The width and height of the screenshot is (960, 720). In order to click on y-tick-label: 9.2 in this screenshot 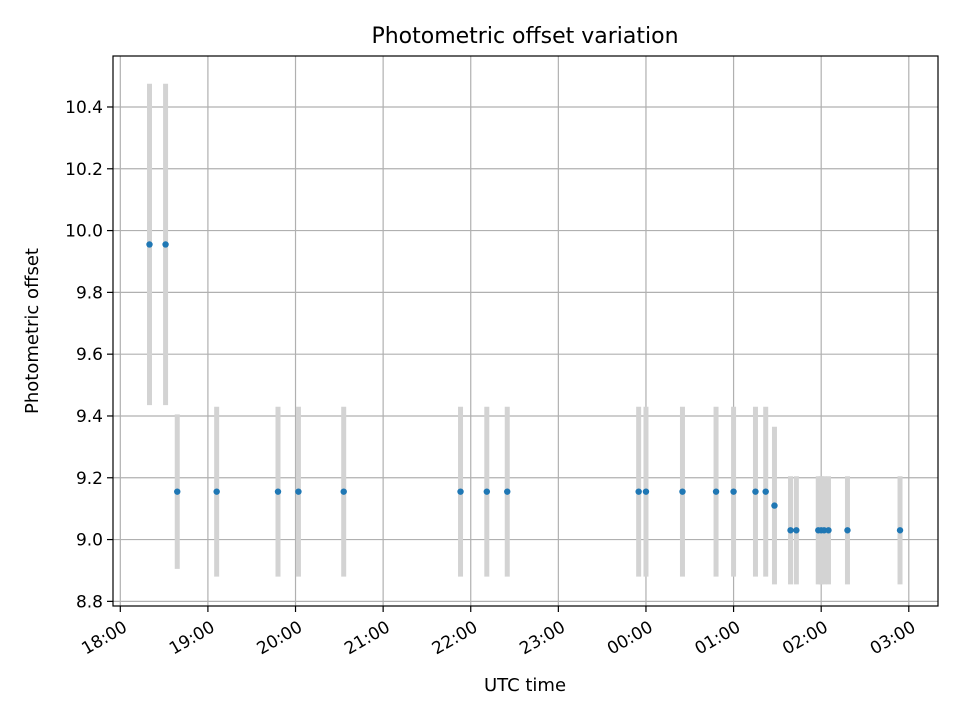, I will do `click(89, 479)`.